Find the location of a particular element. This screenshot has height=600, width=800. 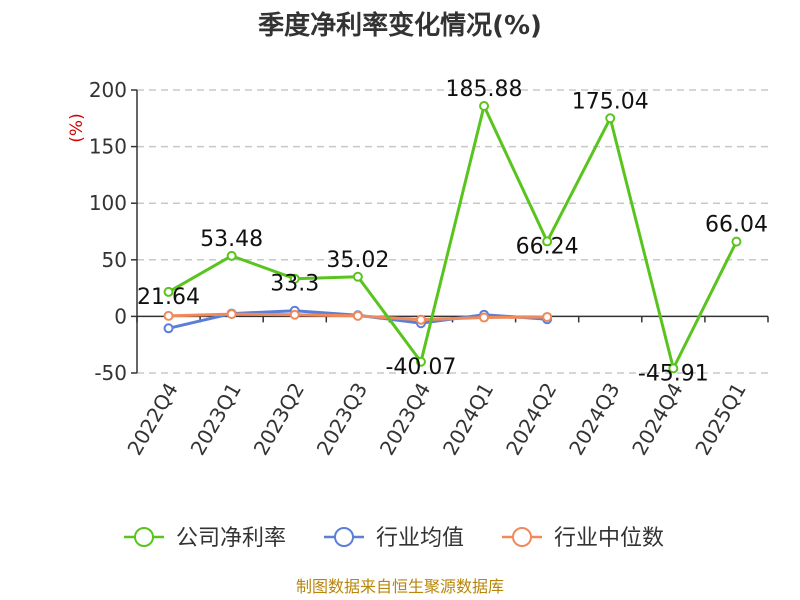

data-label: -45.91 is located at coordinates (673, 373).